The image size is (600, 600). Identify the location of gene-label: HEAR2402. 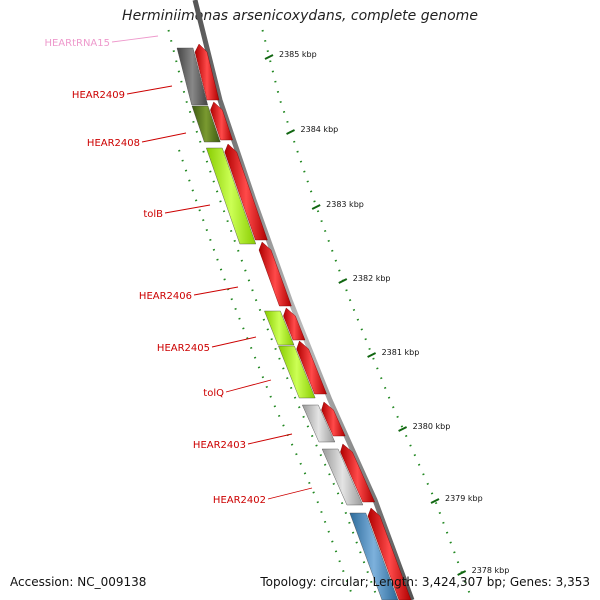
(239, 500).